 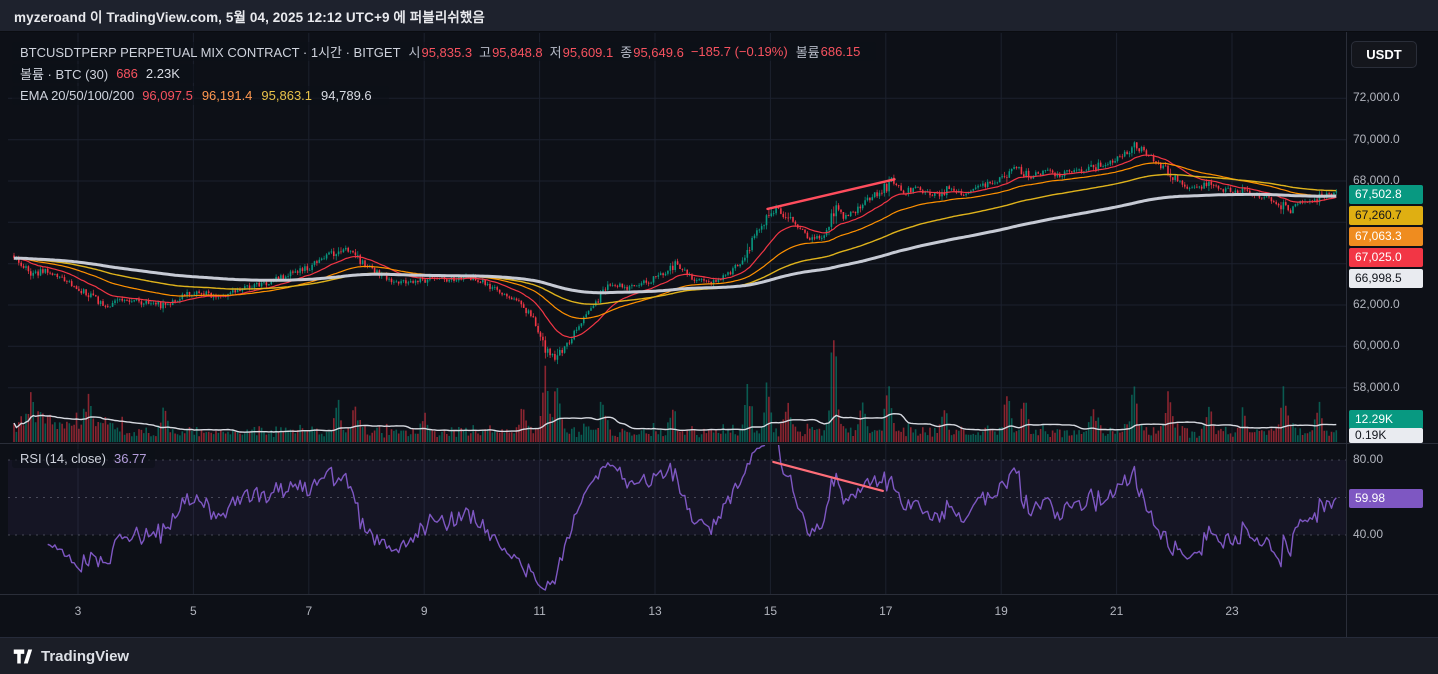 I want to click on price-axis-label: 58,000.0, so click(x=1376, y=387).